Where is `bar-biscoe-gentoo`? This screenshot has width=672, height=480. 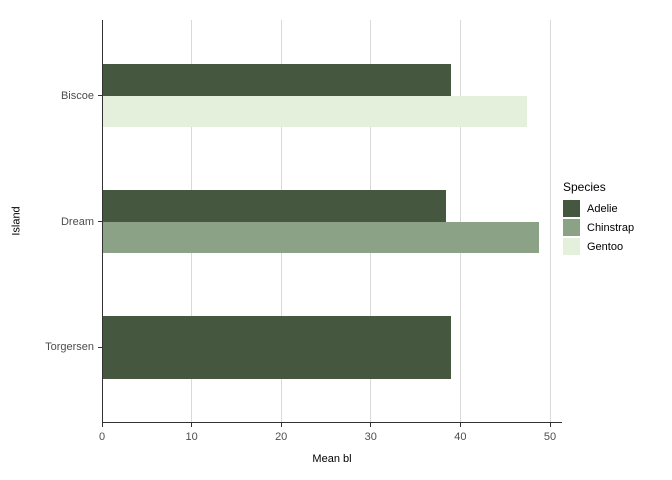
bar-biscoe-gentoo is located at coordinates (315, 111).